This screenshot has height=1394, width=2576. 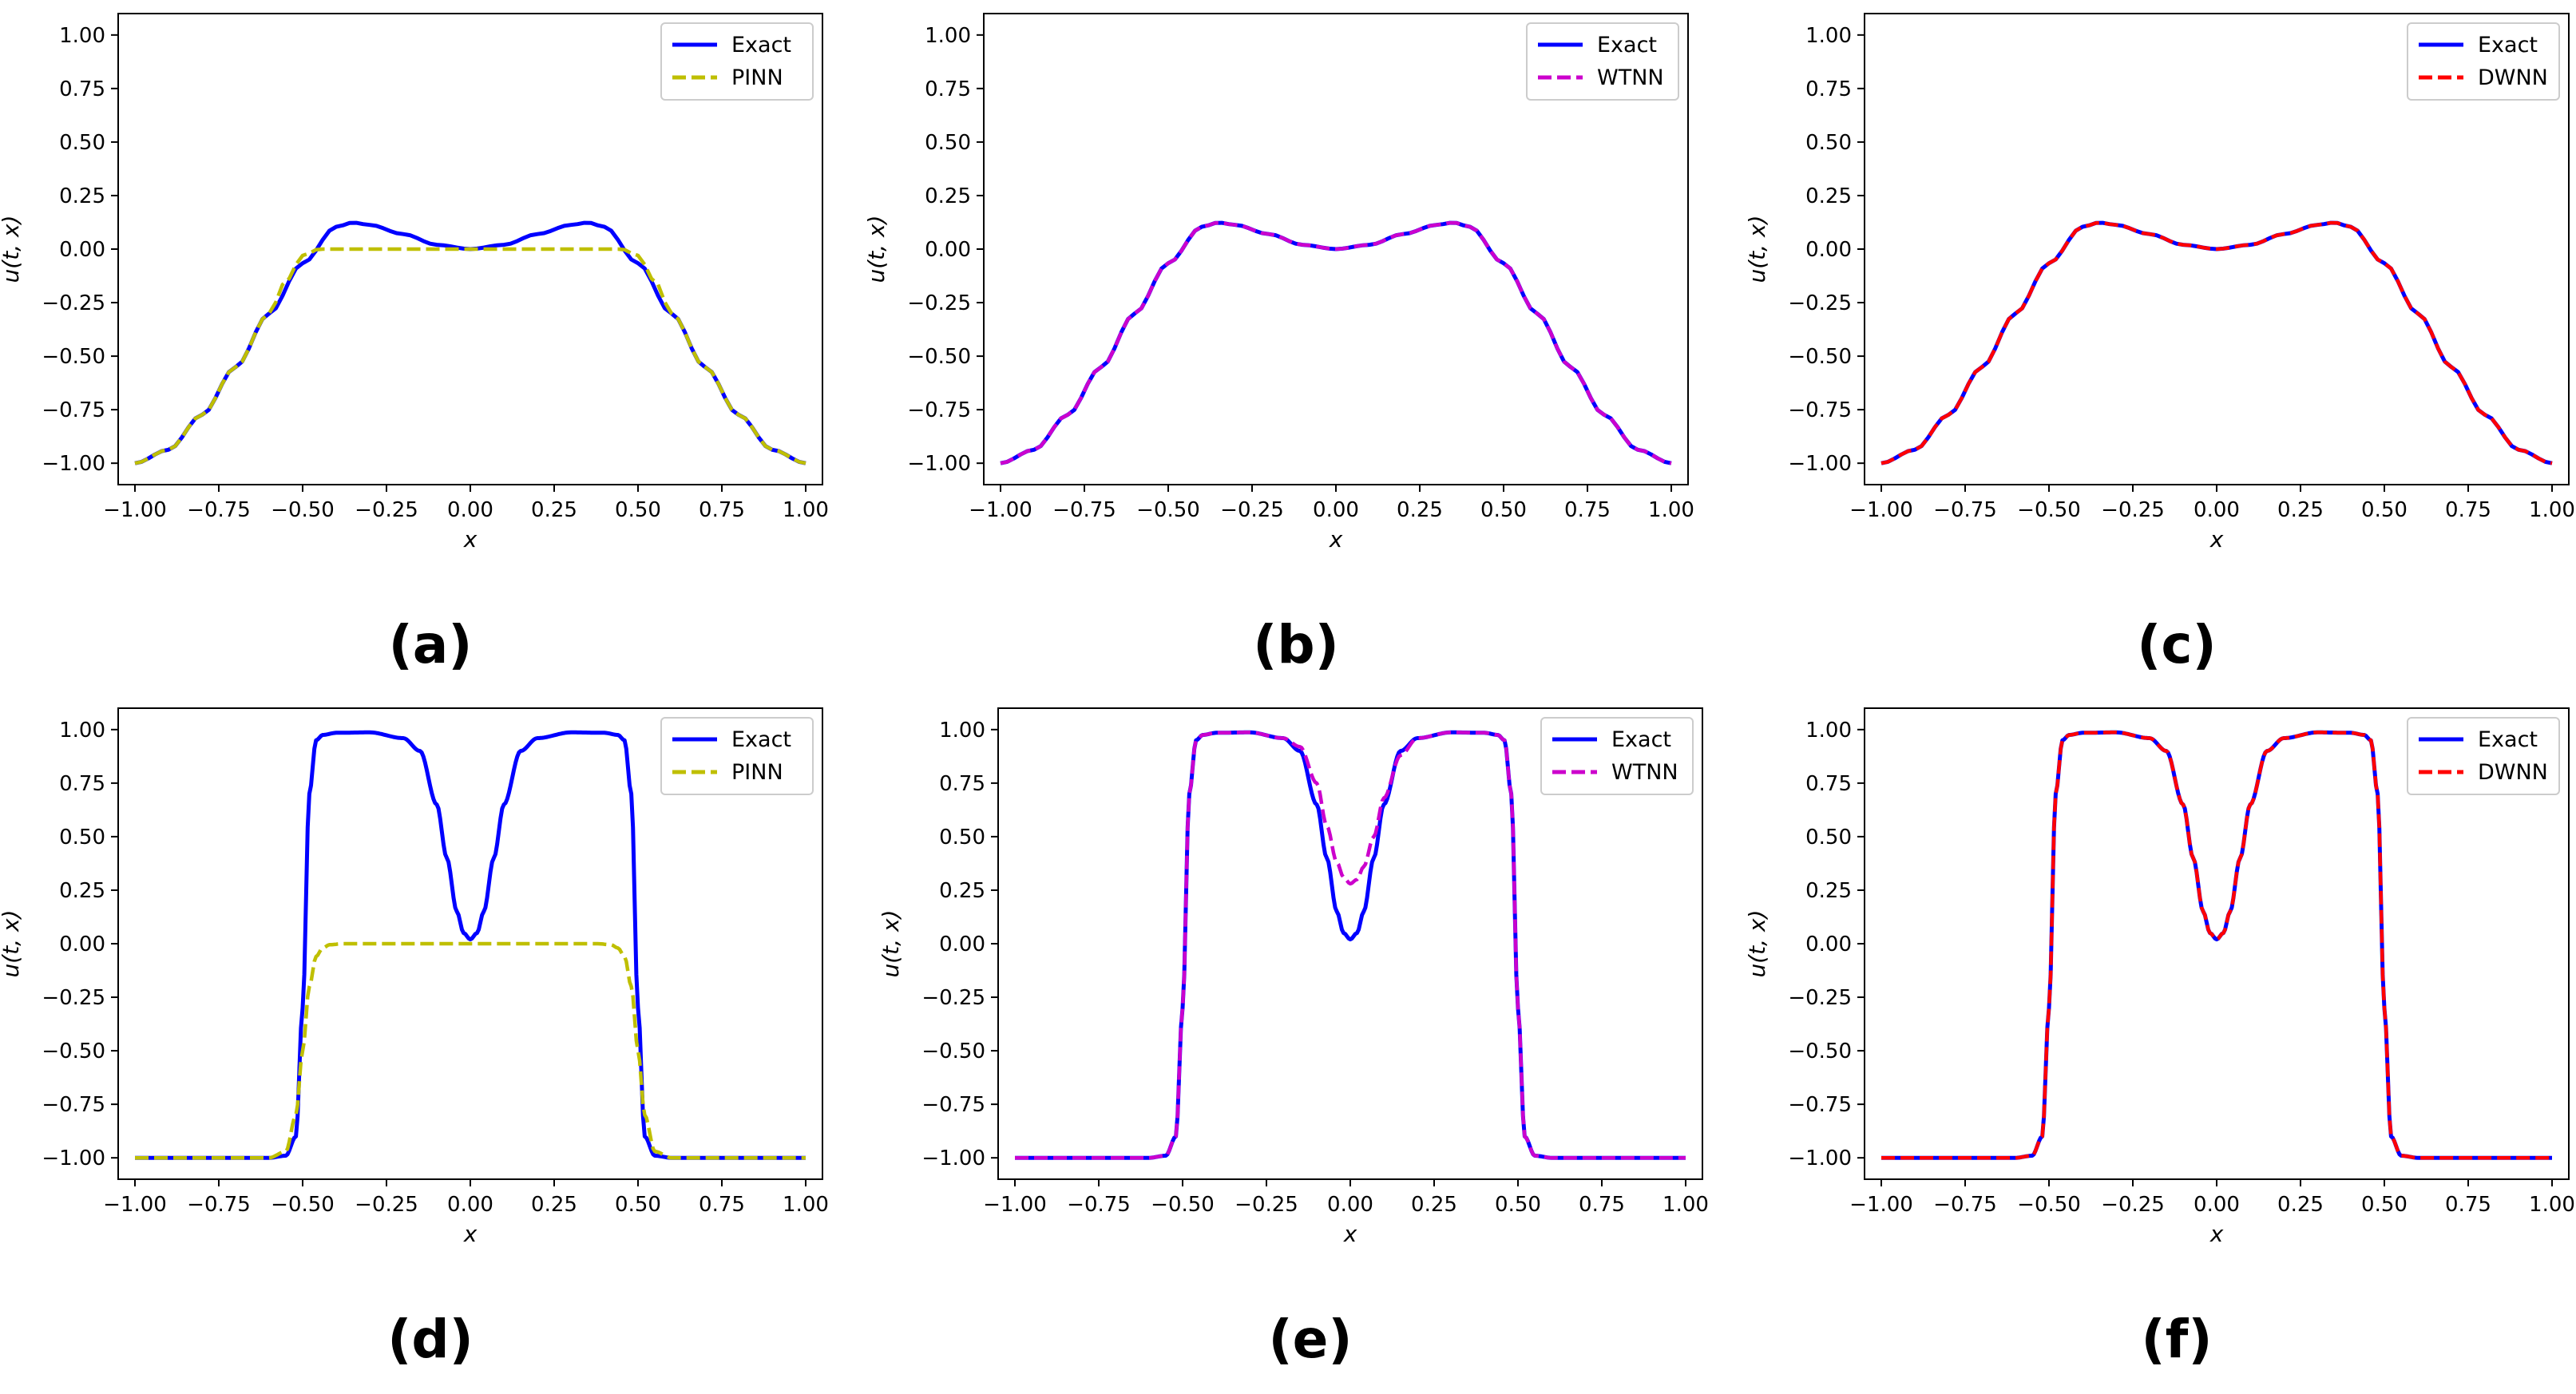 What do you see at coordinates (431, 644) in the screenshot?
I see `panel-label: (a)` at bounding box center [431, 644].